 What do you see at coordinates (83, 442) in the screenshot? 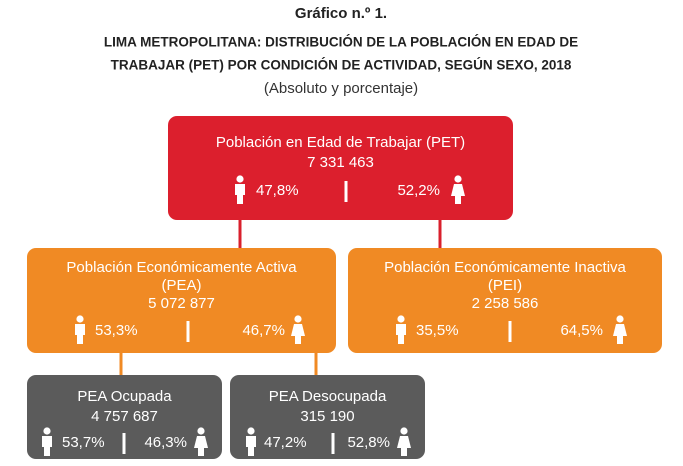
I see `male-share: 53,7%` at bounding box center [83, 442].